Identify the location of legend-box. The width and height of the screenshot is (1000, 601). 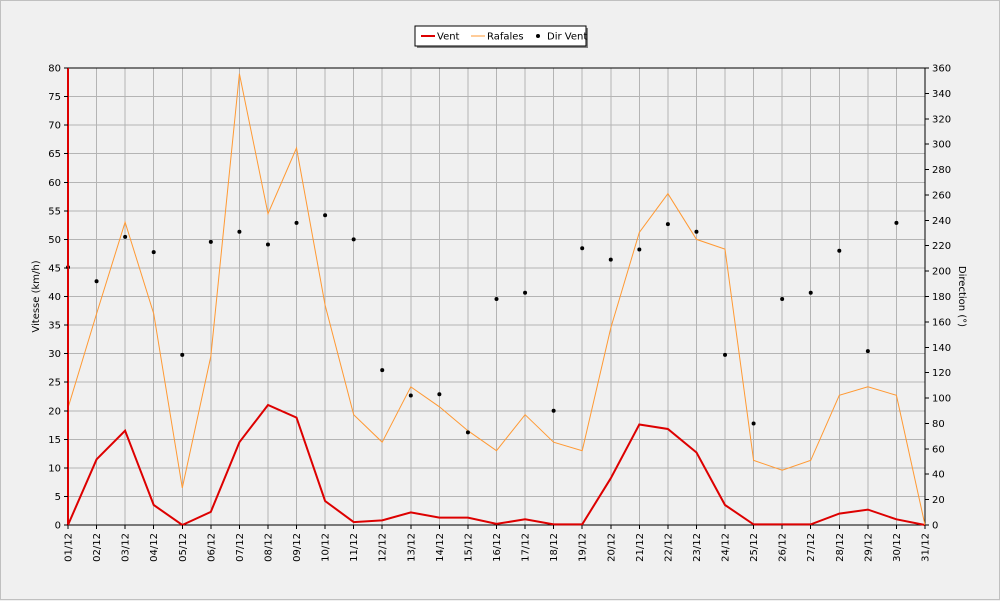
(500, 36).